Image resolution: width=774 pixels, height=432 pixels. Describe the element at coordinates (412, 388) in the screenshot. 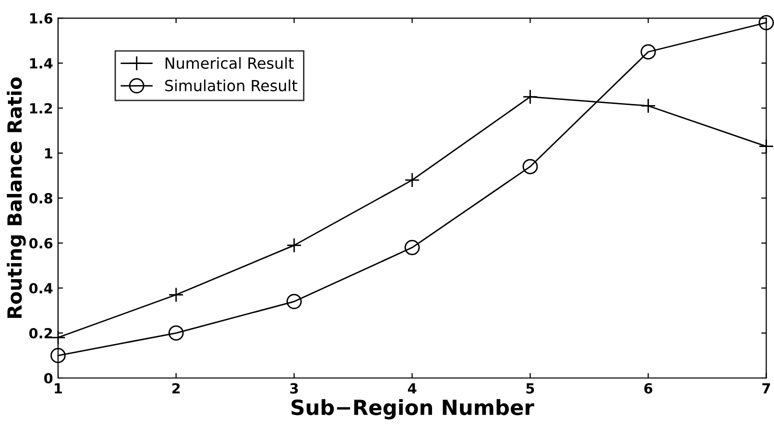

I see `x-tick-label: 4` at that location.